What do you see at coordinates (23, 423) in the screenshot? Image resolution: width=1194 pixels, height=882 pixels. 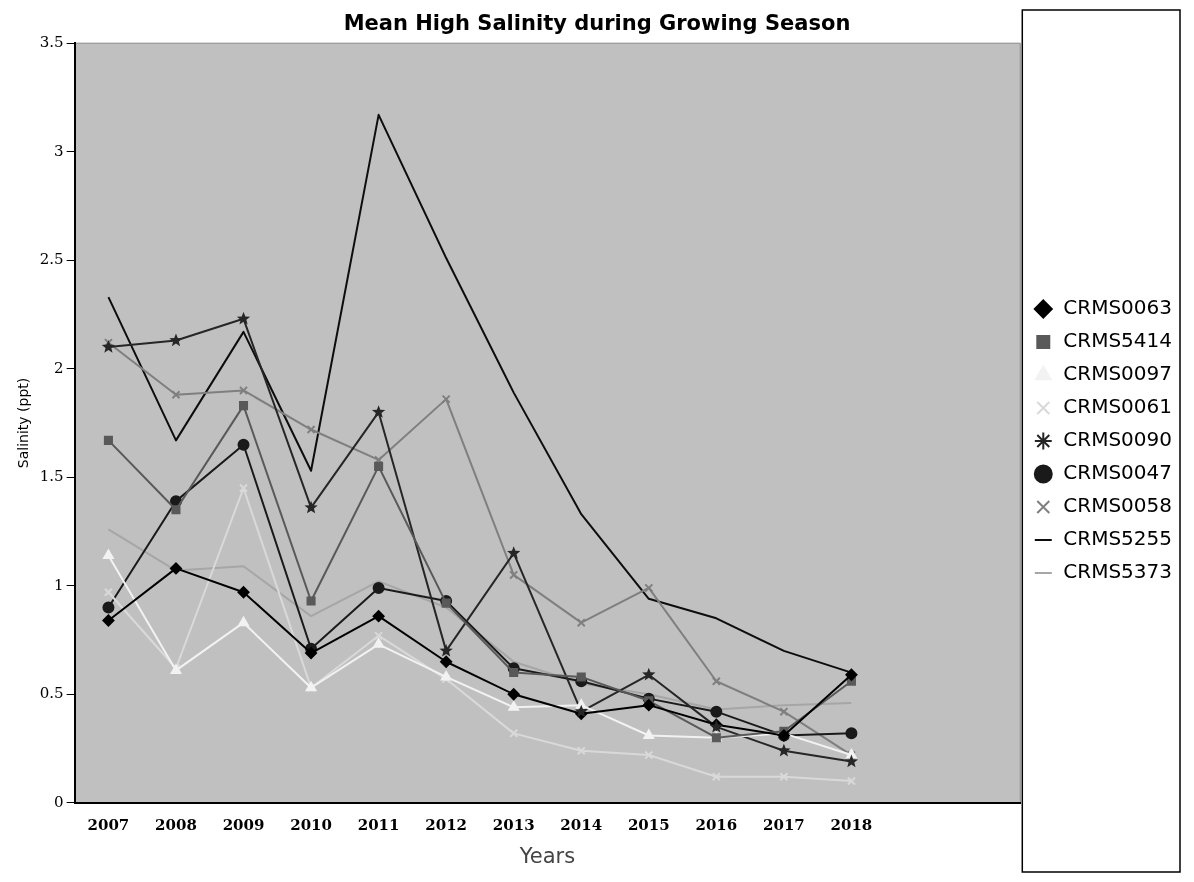 I see `y-axis-title: Salinity (ppt)` at bounding box center [23, 423].